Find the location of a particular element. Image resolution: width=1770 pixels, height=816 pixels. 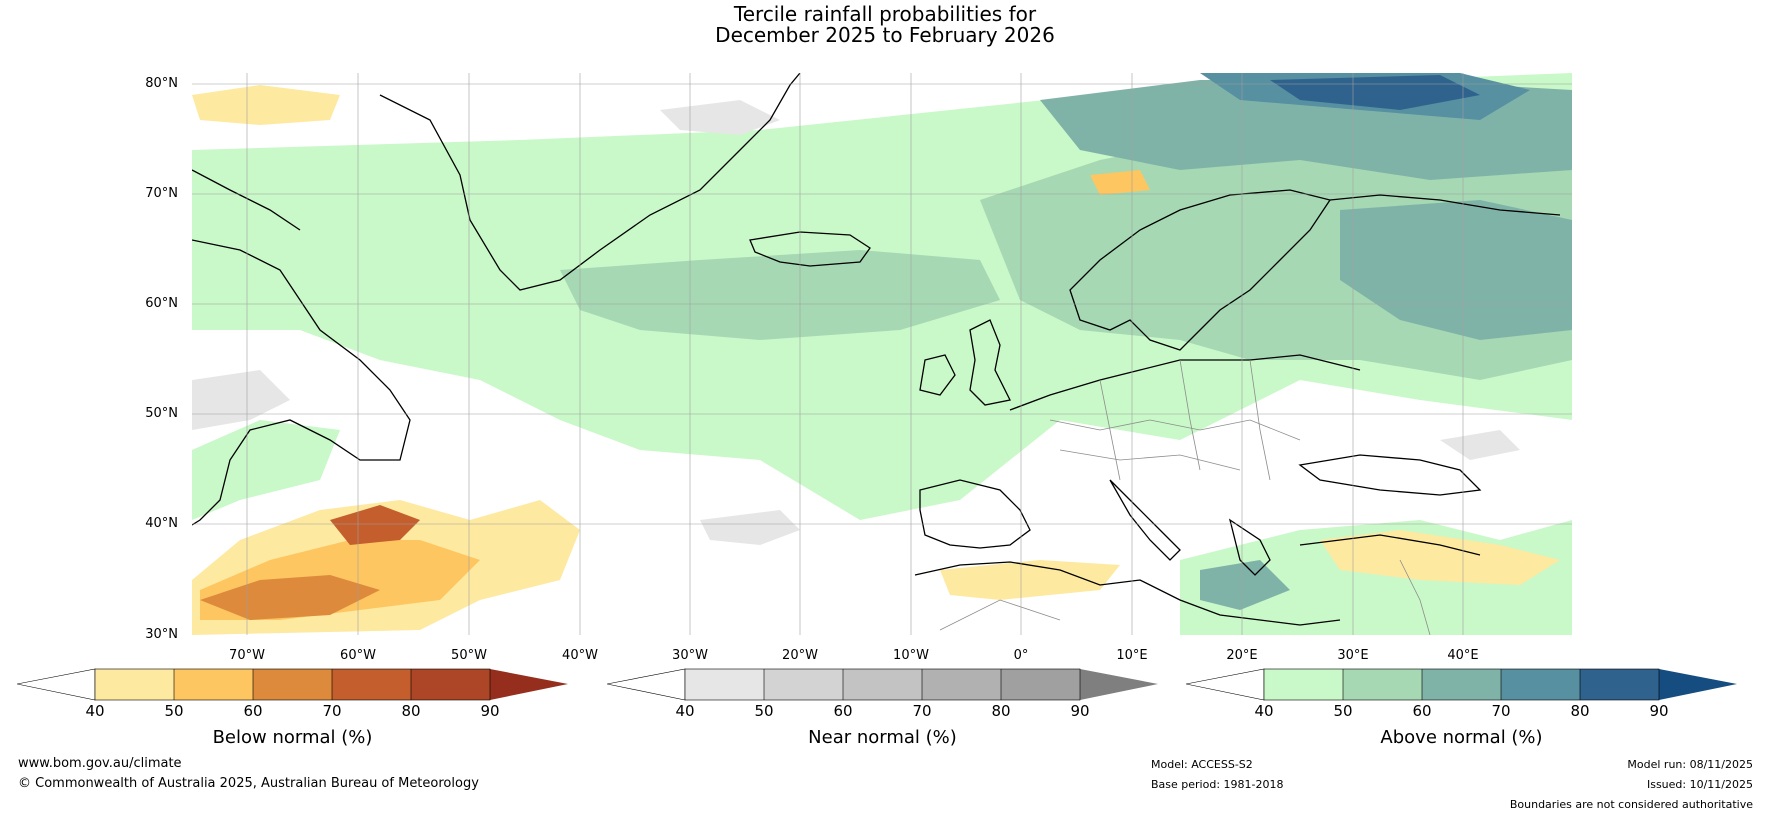

lon-label-10w: 10°W is located at coordinates (911, 655).